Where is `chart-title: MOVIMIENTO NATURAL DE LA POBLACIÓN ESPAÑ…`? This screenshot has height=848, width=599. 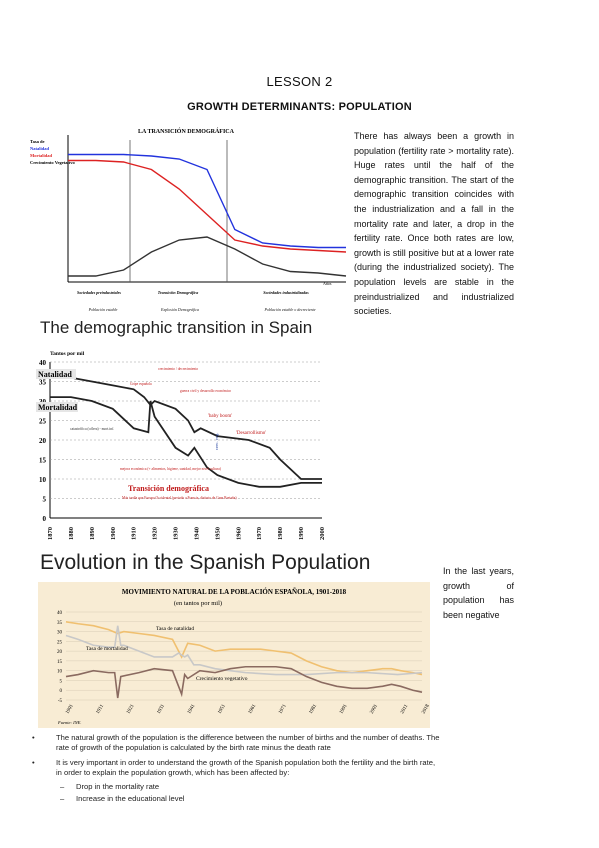 chart-title: MOVIMIENTO NATURAL DE LA POBLACIÓN ESPAÑ… is located at coordinates (234, 592).